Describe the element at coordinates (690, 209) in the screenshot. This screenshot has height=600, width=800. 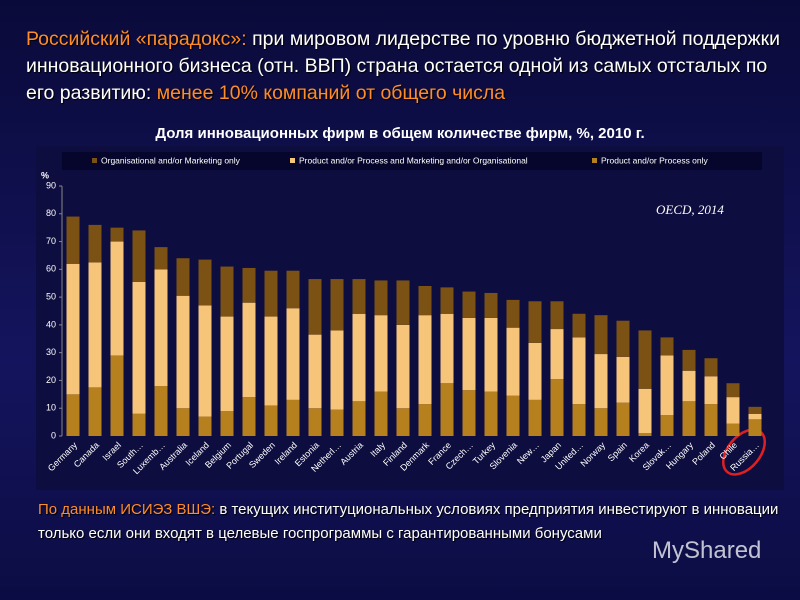
I see `annotation: OECD, 2014` at that location.